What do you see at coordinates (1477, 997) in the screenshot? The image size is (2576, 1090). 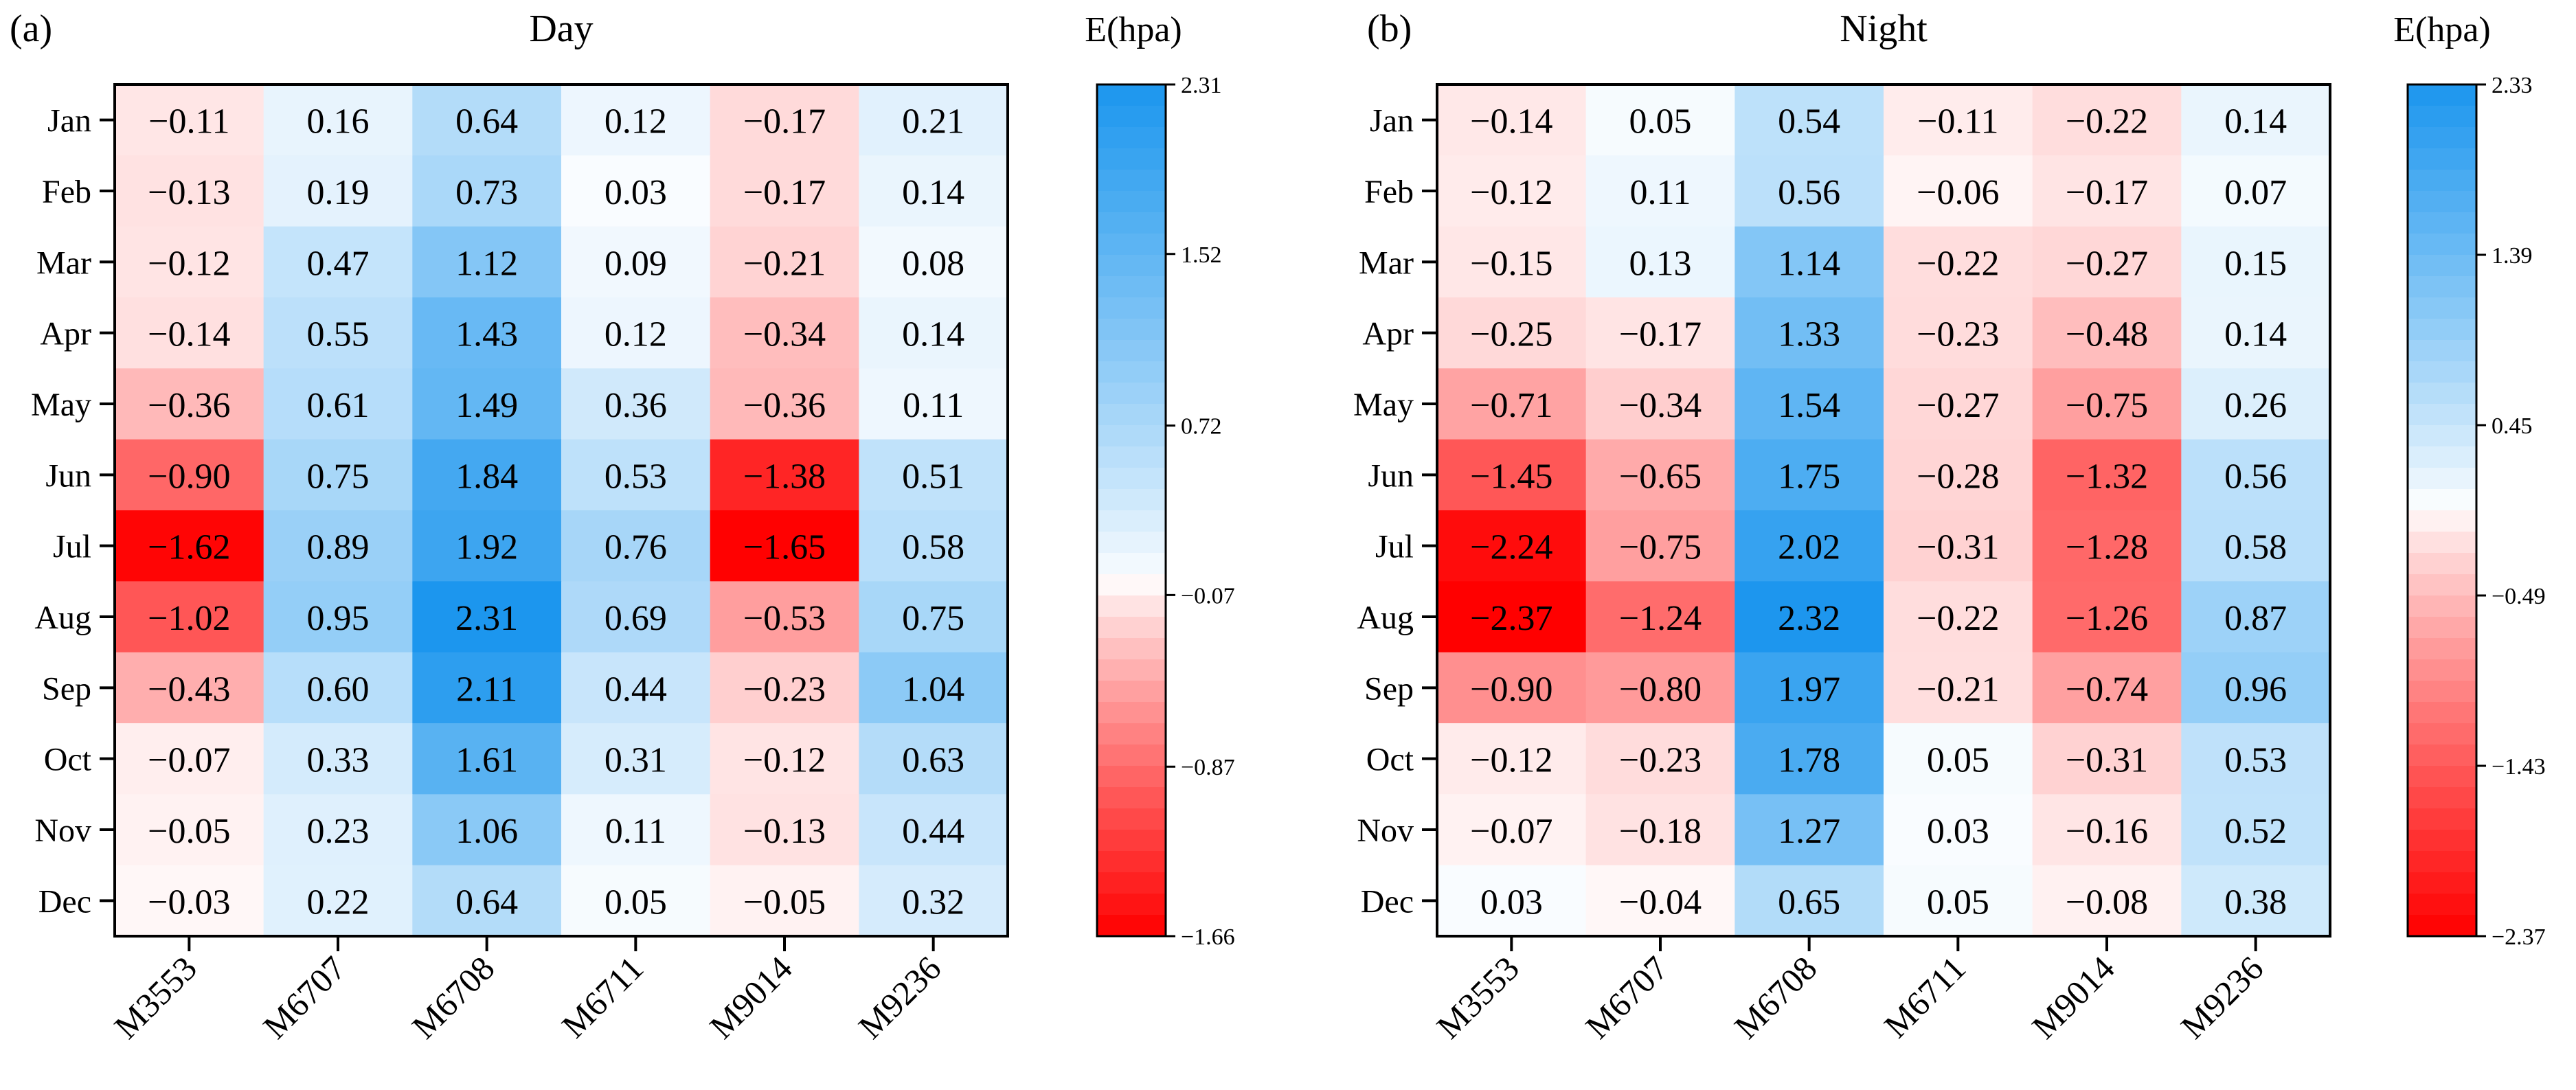 I see `x-tick-label: M3553` at bounding box center [1477, 997].